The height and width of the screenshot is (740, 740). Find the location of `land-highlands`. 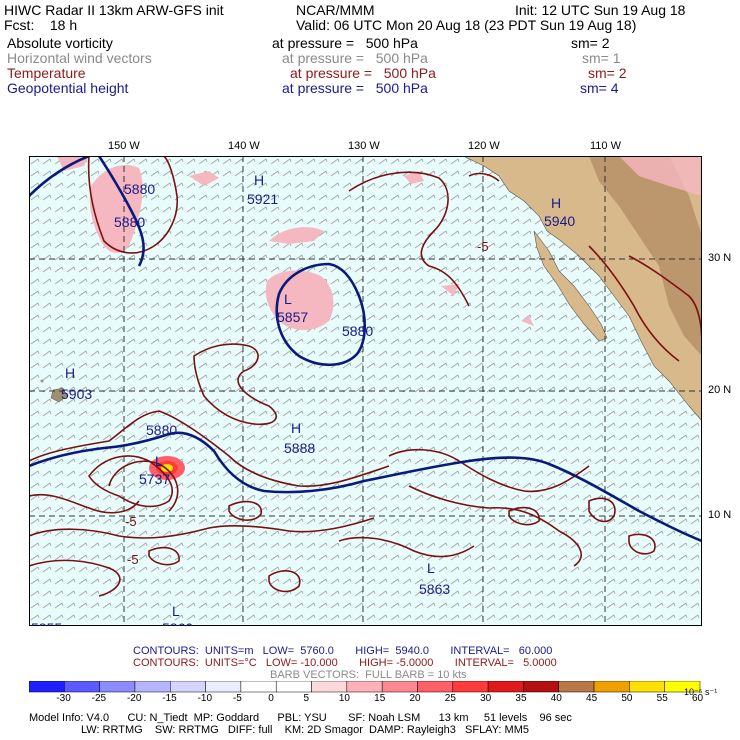

land-highlands is located at coordinates (645, 256).